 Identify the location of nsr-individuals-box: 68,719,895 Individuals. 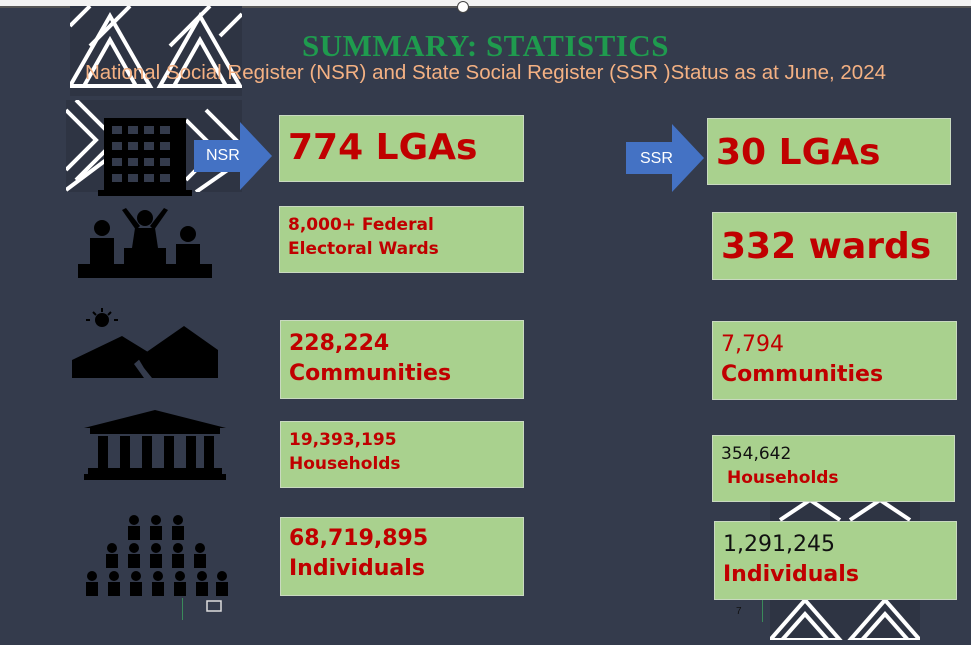
(402, 556).